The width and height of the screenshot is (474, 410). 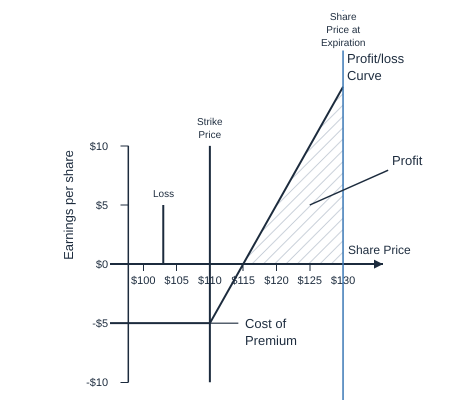 What do you see at coordinates (97, 383) in the screenshot?
I see `y-tick-label: -$10` at bounding box center [97, 383].